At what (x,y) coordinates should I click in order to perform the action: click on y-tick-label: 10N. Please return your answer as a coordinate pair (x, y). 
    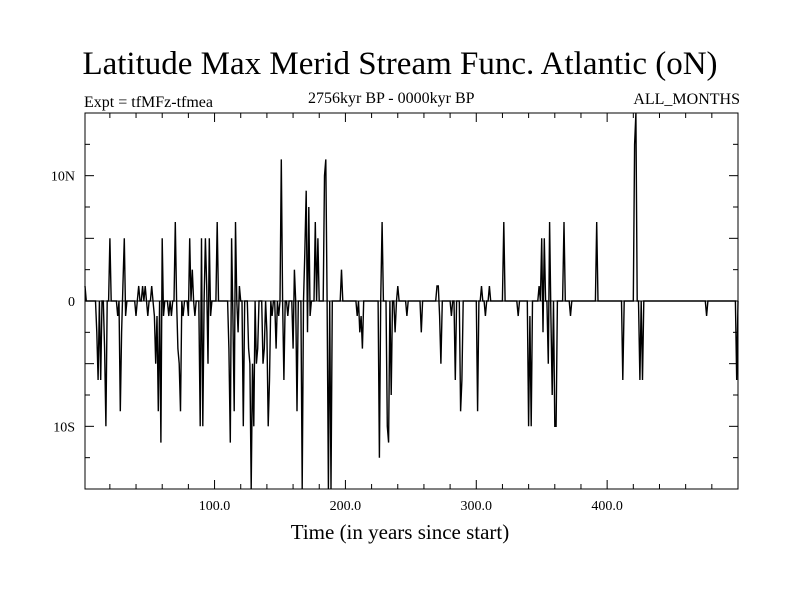
    Looking at the image, I should click on (63, 177).